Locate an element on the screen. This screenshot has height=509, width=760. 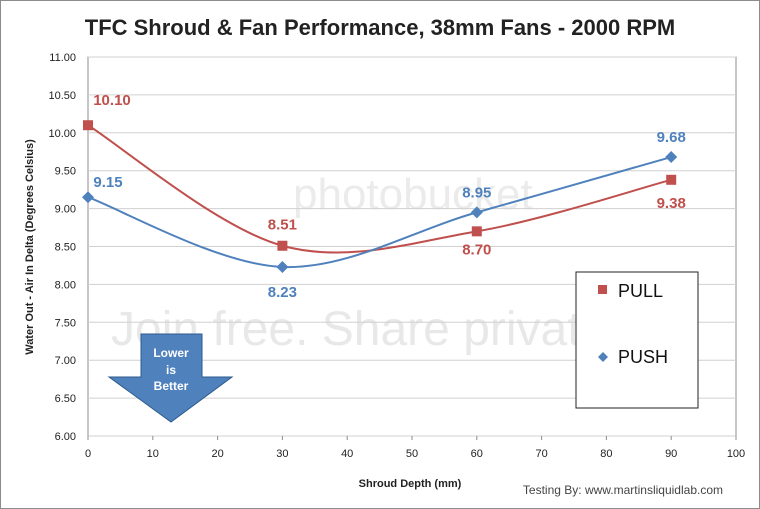
x-tick-label: 90 is located at coordinates (671, 454).